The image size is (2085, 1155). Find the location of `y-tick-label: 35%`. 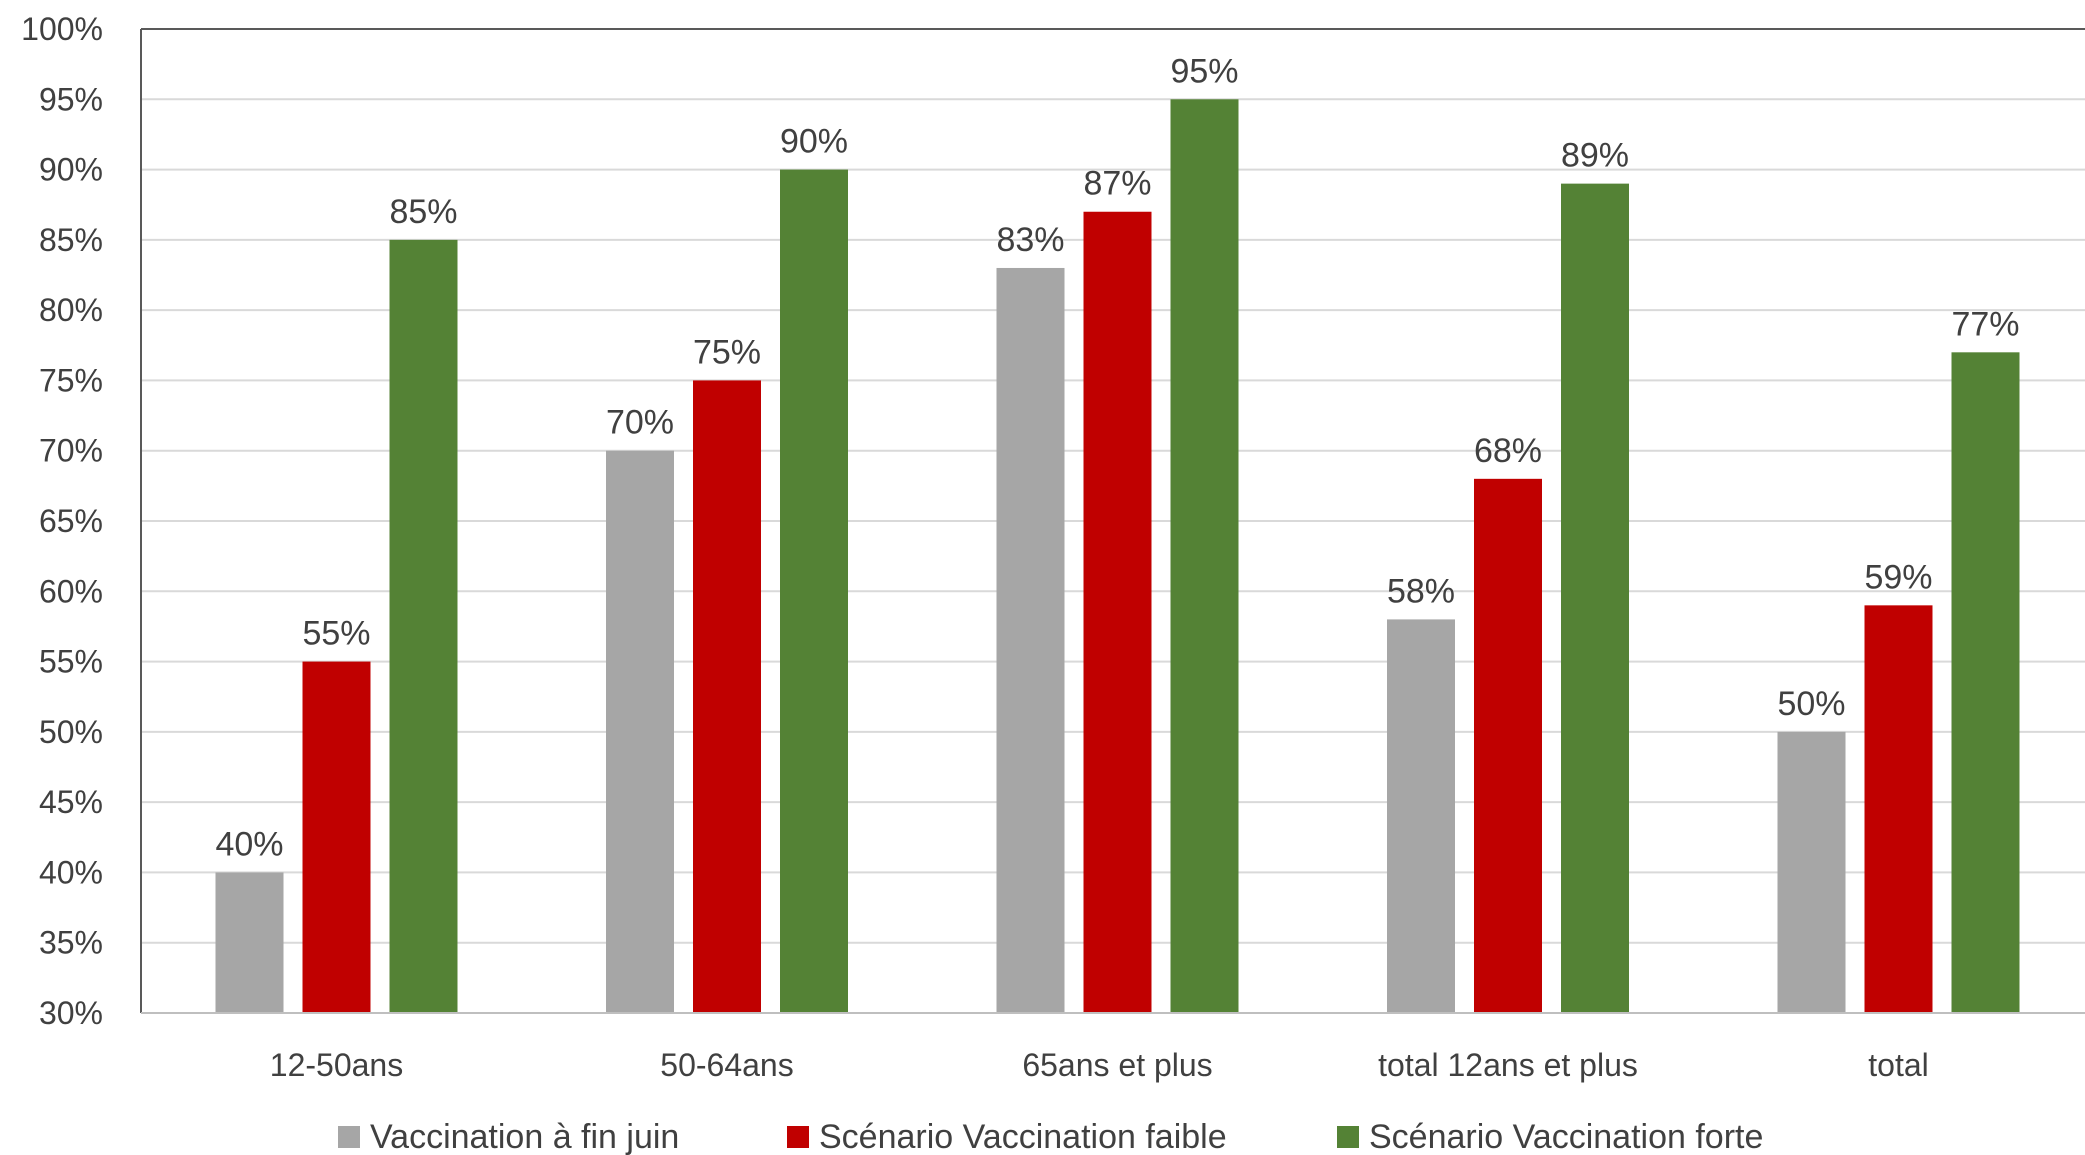

y-tick-label: 35% is located at coordinates (71, 943).